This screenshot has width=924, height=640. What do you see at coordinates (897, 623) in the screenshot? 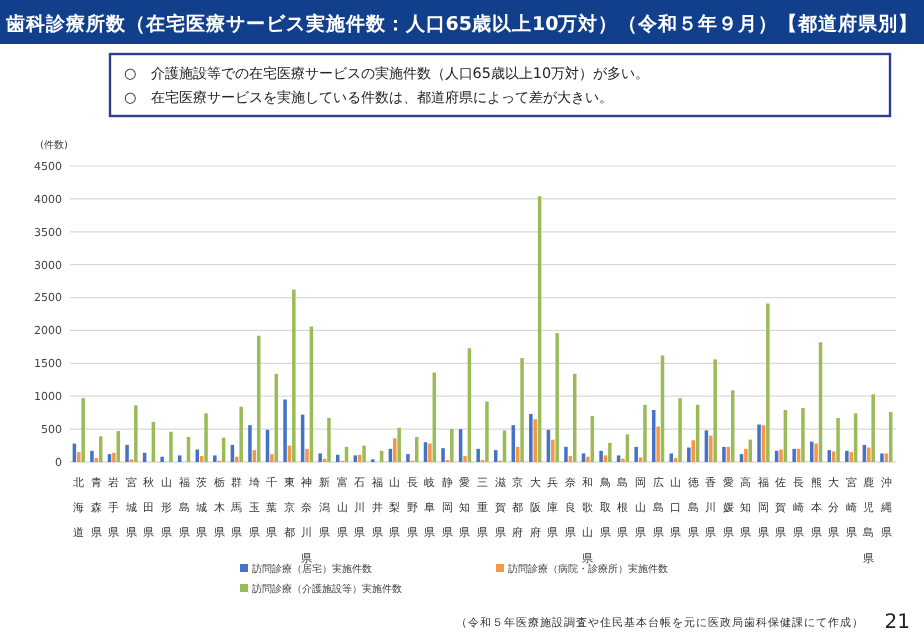
I see `text: 21` at bounding box center [897, 623].